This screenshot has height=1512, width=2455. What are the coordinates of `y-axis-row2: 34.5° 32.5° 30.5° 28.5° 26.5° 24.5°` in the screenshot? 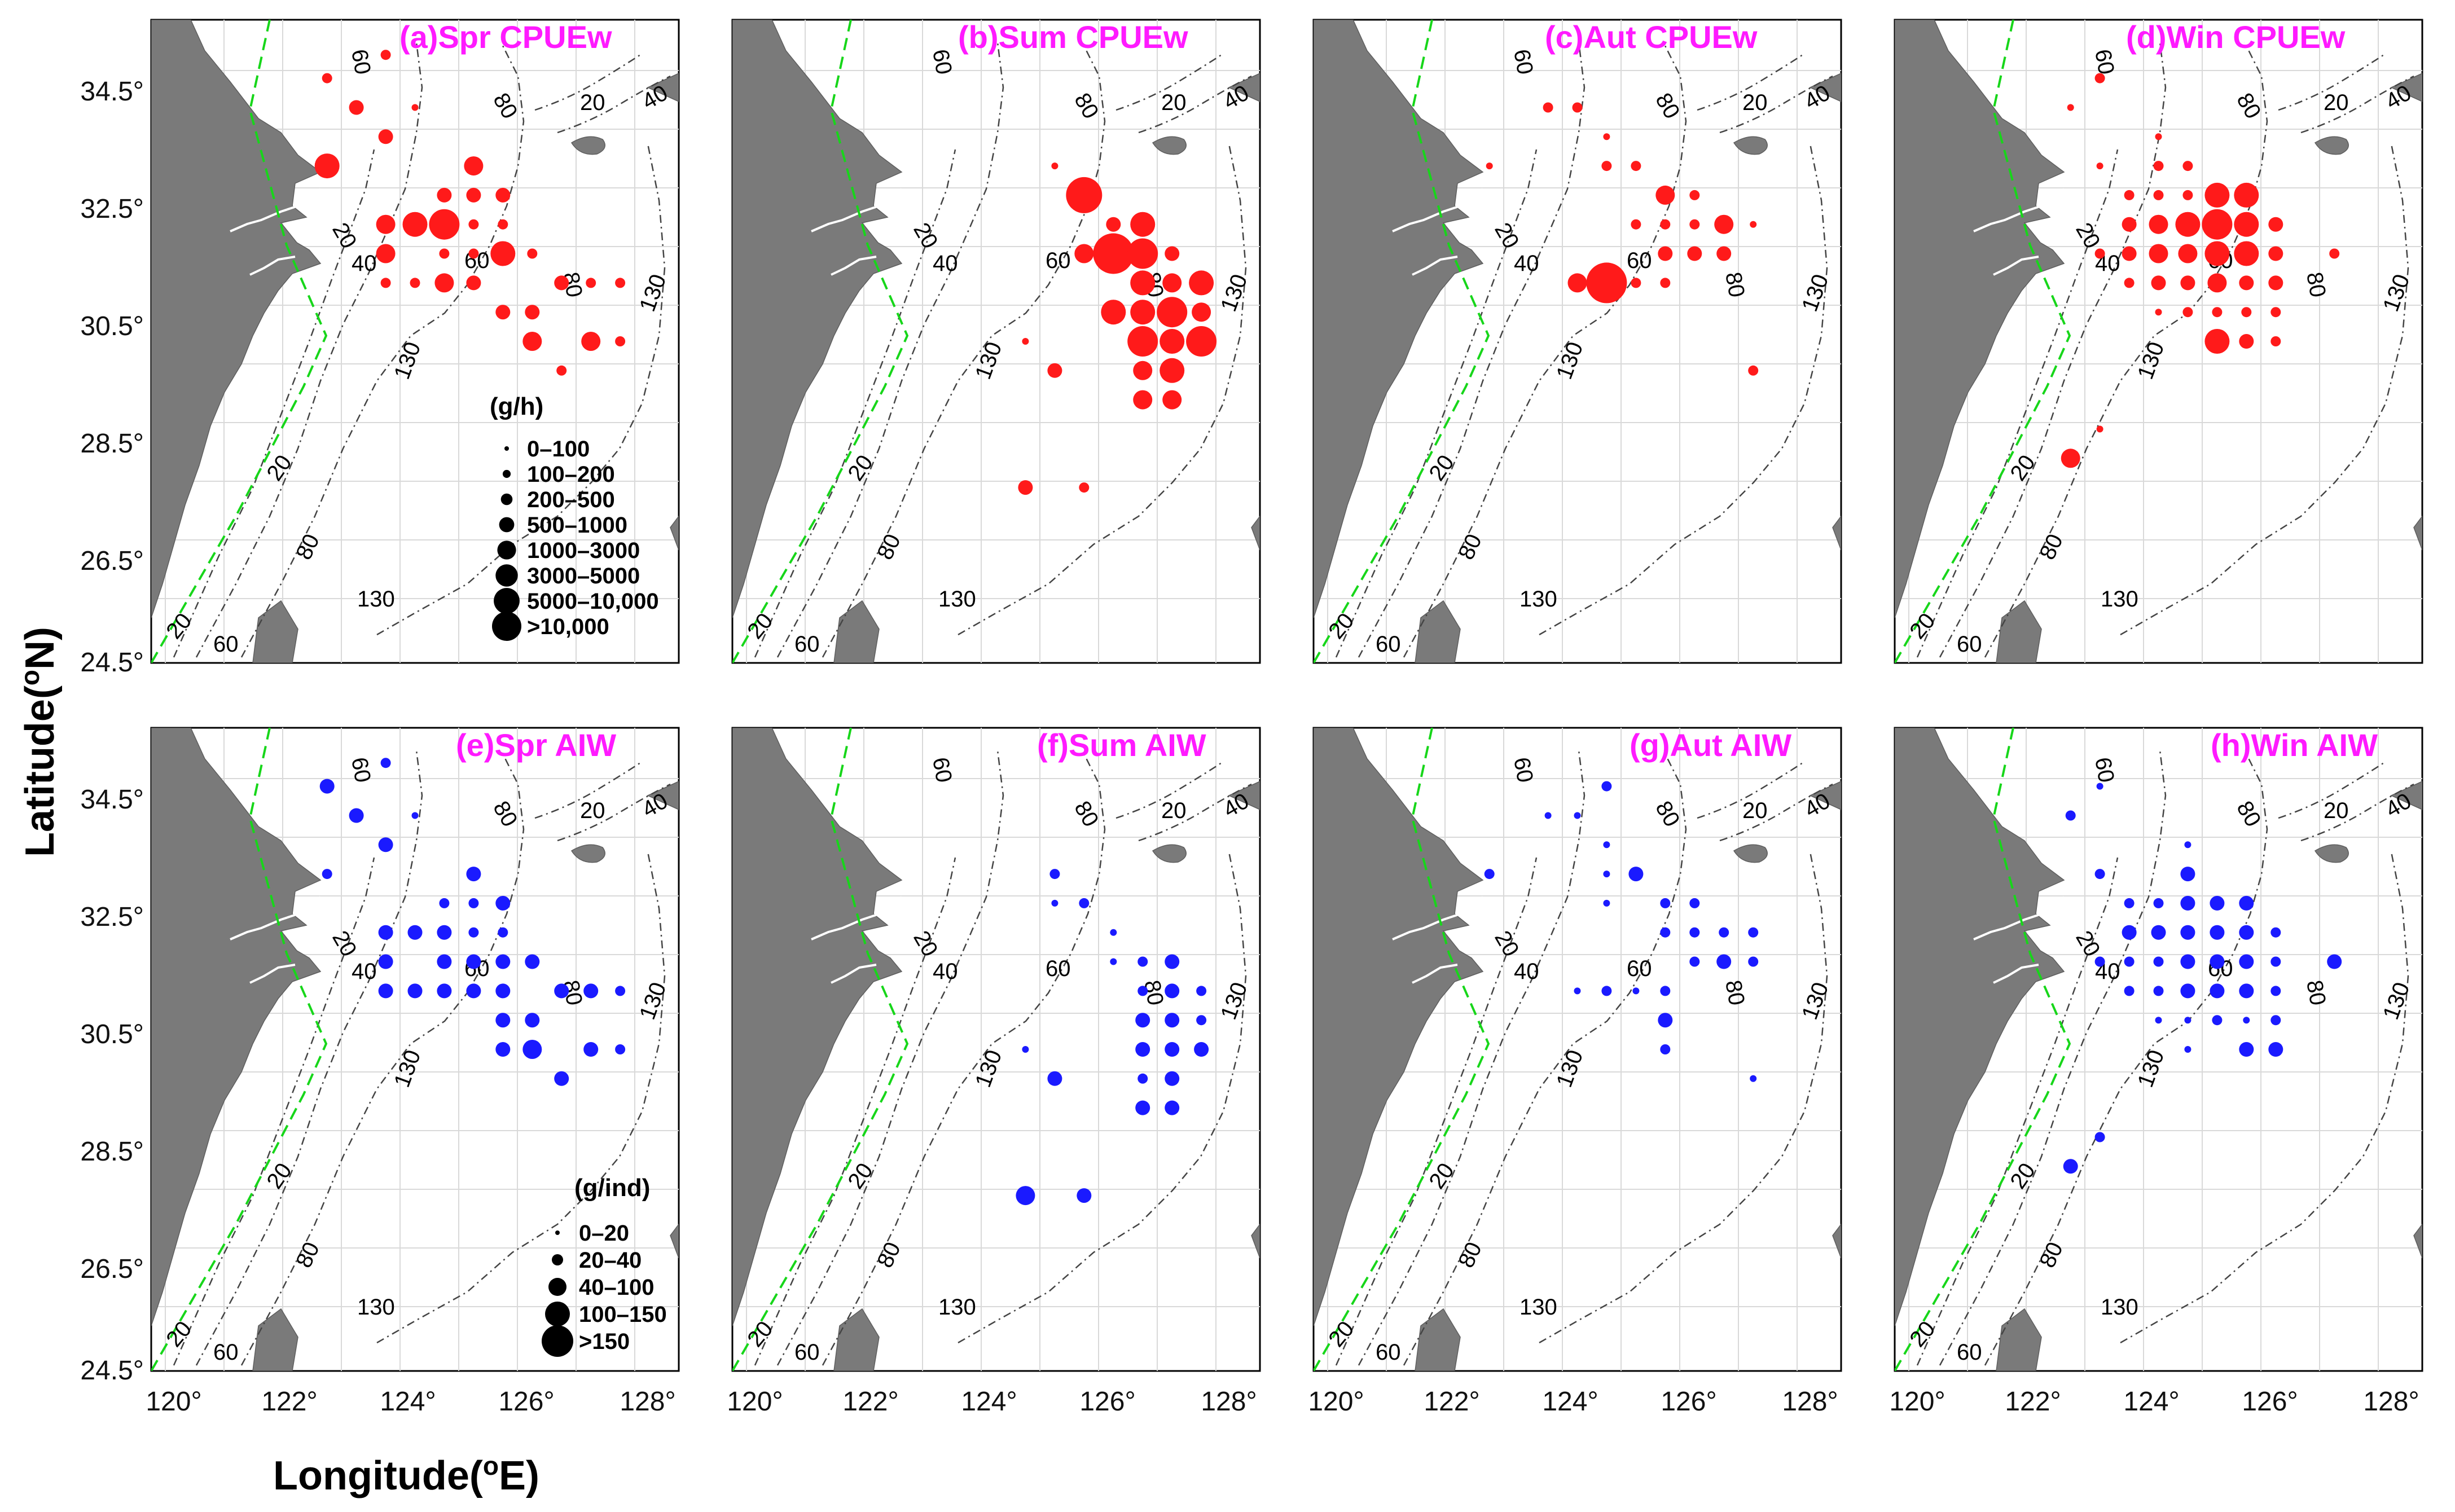 It's located at (112, 1086).